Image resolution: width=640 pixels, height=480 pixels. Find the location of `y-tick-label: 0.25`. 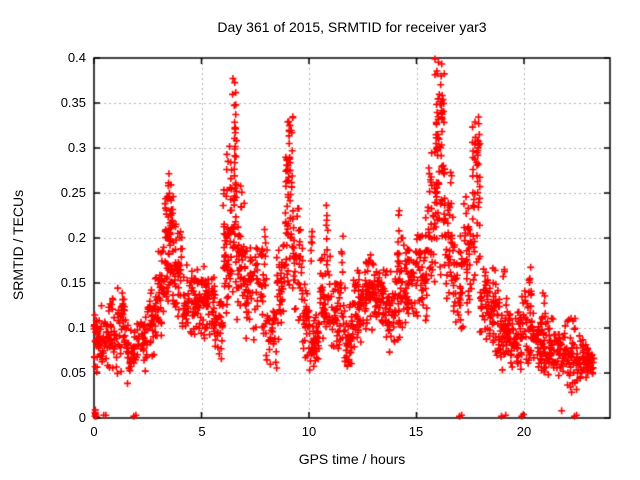

y-tick-label: 0.25 is located at coordinates (73, 192).